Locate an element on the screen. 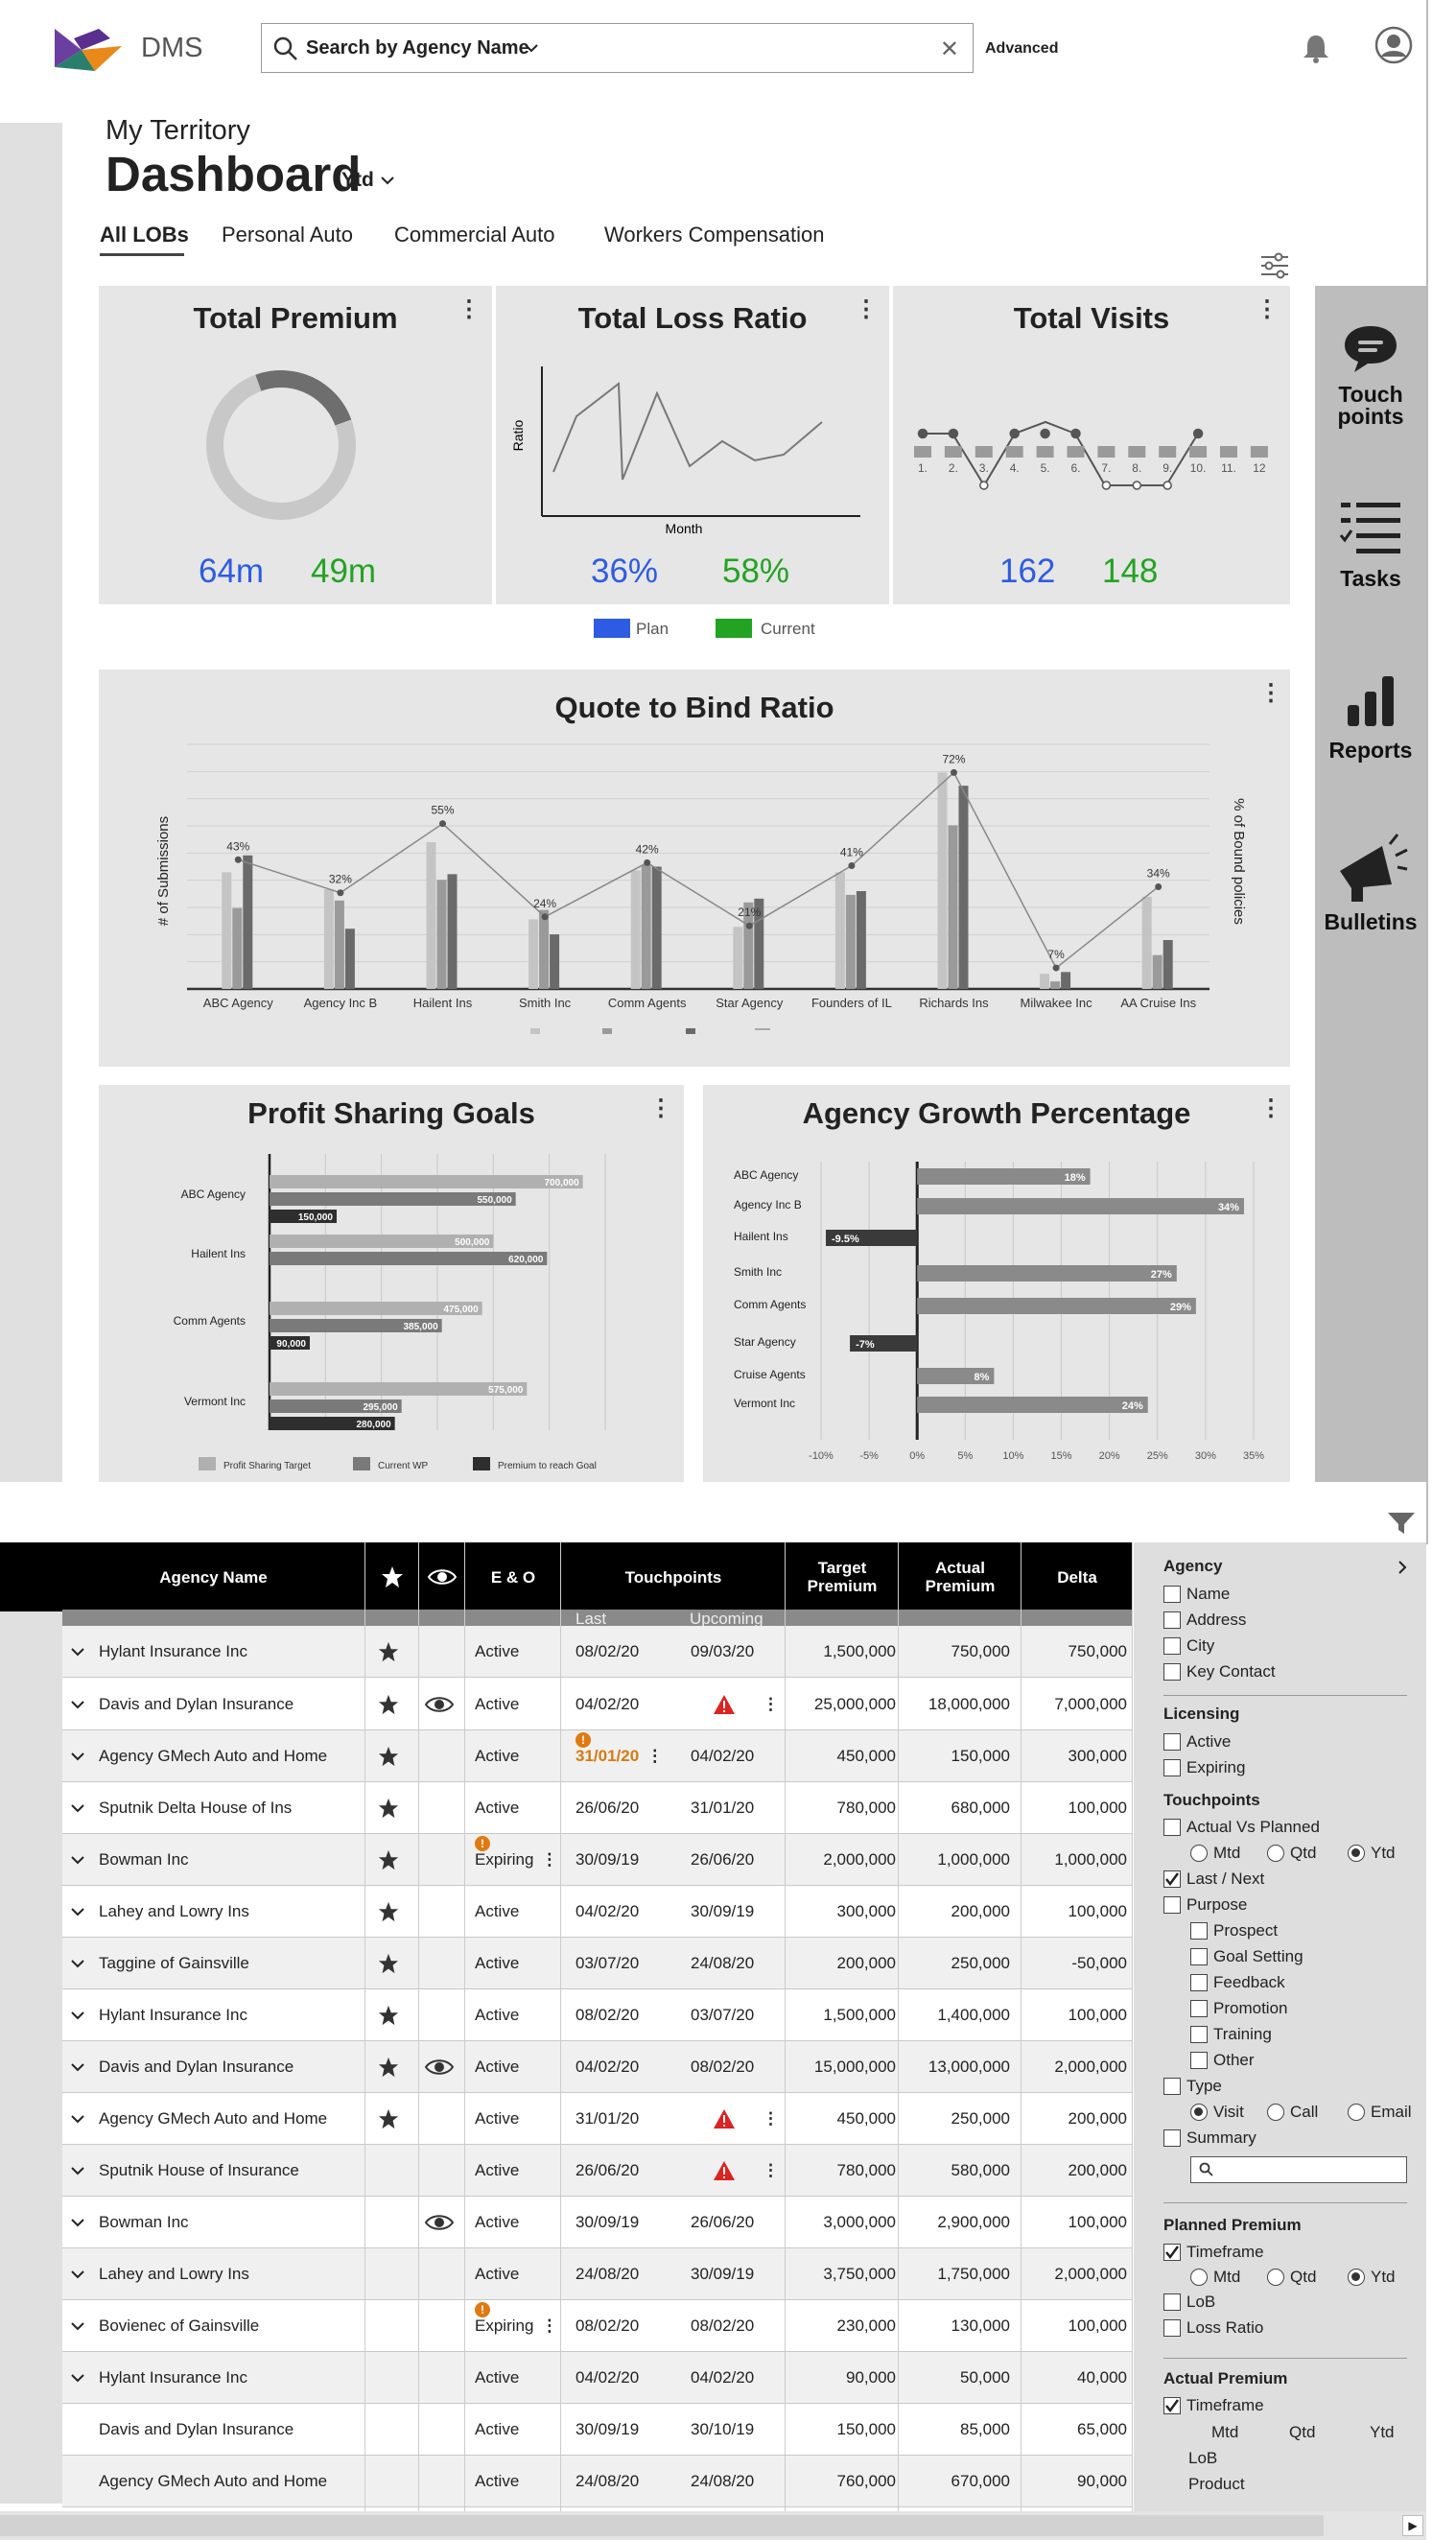 The height and width of the screenshot is (2540, 1456). radio-mtd: Mtd is located at coordinates (1215, 1853).